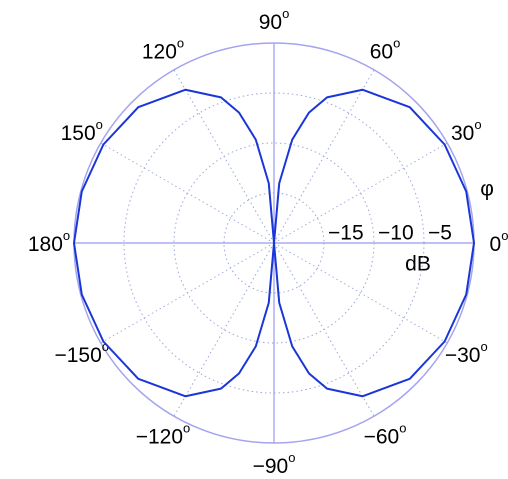  Describe the element at coordinates (396, 233) in the screenshot. I see `r-tick-label: −10` at that location.